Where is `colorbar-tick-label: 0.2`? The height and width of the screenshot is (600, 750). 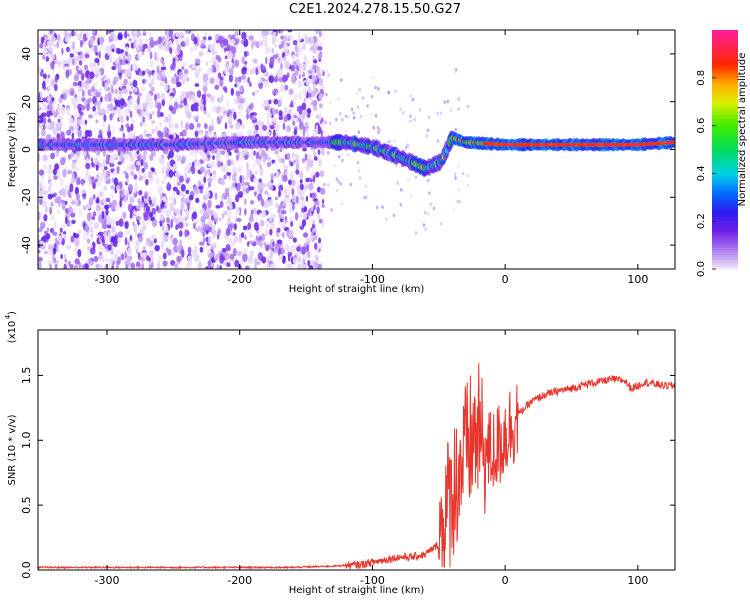 colorbar-tick-label: 0.2 is located at coordinates (701, 221).